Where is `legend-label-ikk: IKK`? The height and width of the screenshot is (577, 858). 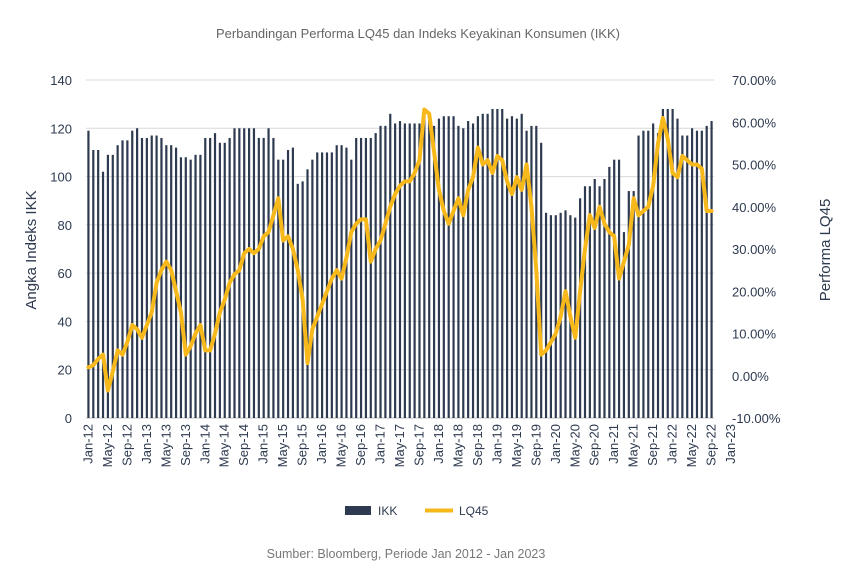
legend-label-ikk: IKK is located at coordinates (387, 511).